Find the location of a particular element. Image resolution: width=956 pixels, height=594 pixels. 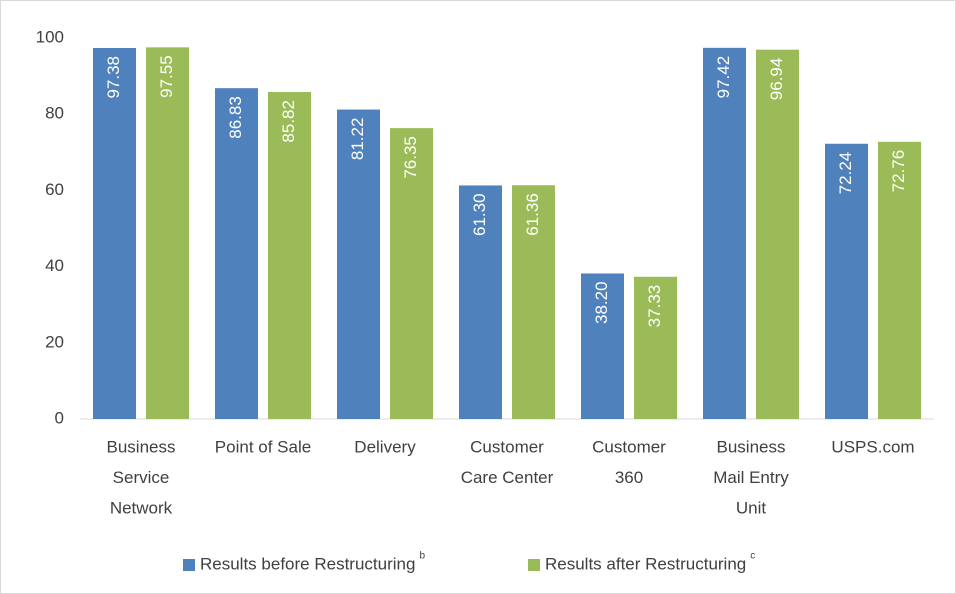

value-label: 97.55 is located at coordinates (166, 76).